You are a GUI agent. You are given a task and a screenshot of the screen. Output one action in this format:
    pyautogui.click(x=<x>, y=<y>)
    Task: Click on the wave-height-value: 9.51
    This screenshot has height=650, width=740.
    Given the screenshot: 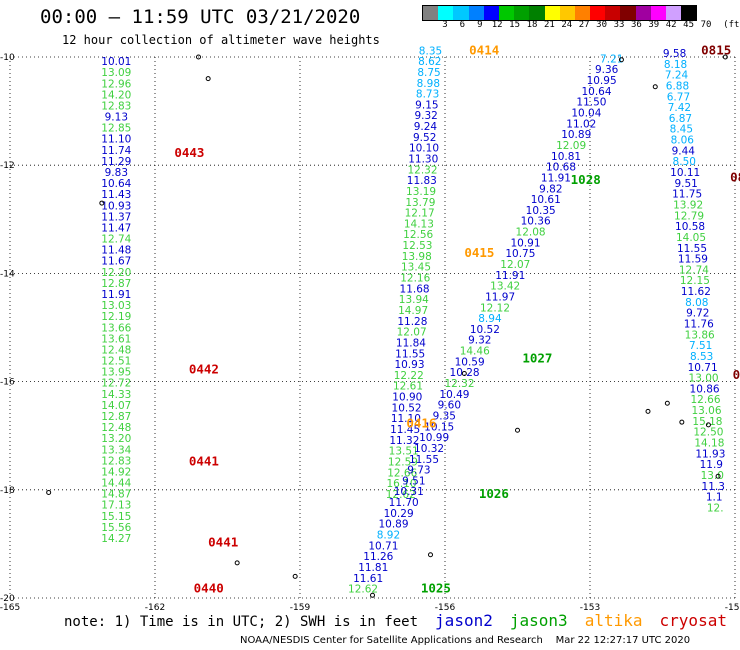 What is the action you would take?
    pyautogui.click(x=413, y=481)
    